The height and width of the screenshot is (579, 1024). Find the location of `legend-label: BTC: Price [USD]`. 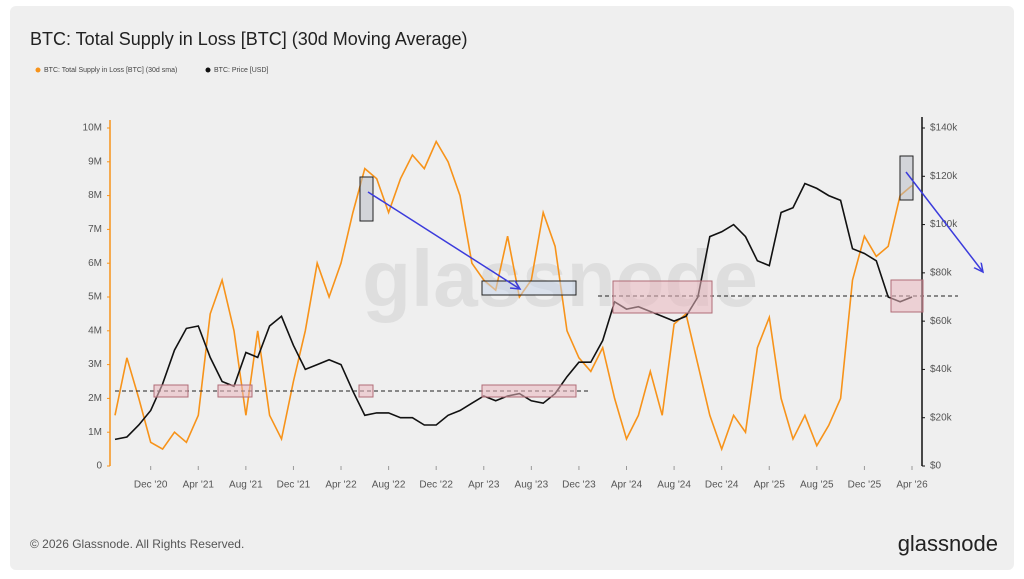

legend-label: BTC: Price [USD] is located at coordinates (241, 70).